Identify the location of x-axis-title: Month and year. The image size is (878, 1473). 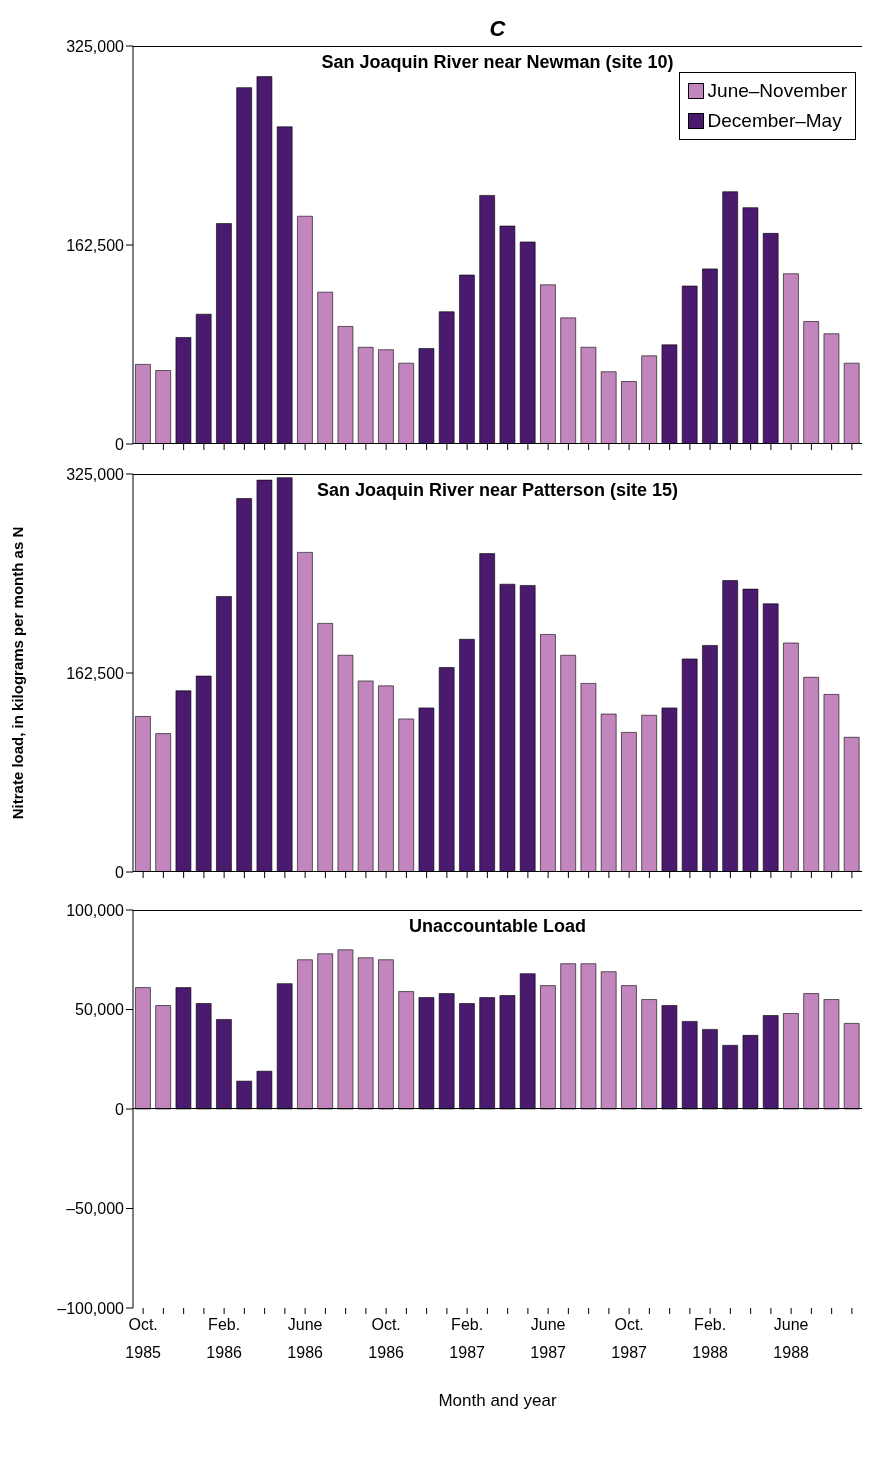
(497, 1400).